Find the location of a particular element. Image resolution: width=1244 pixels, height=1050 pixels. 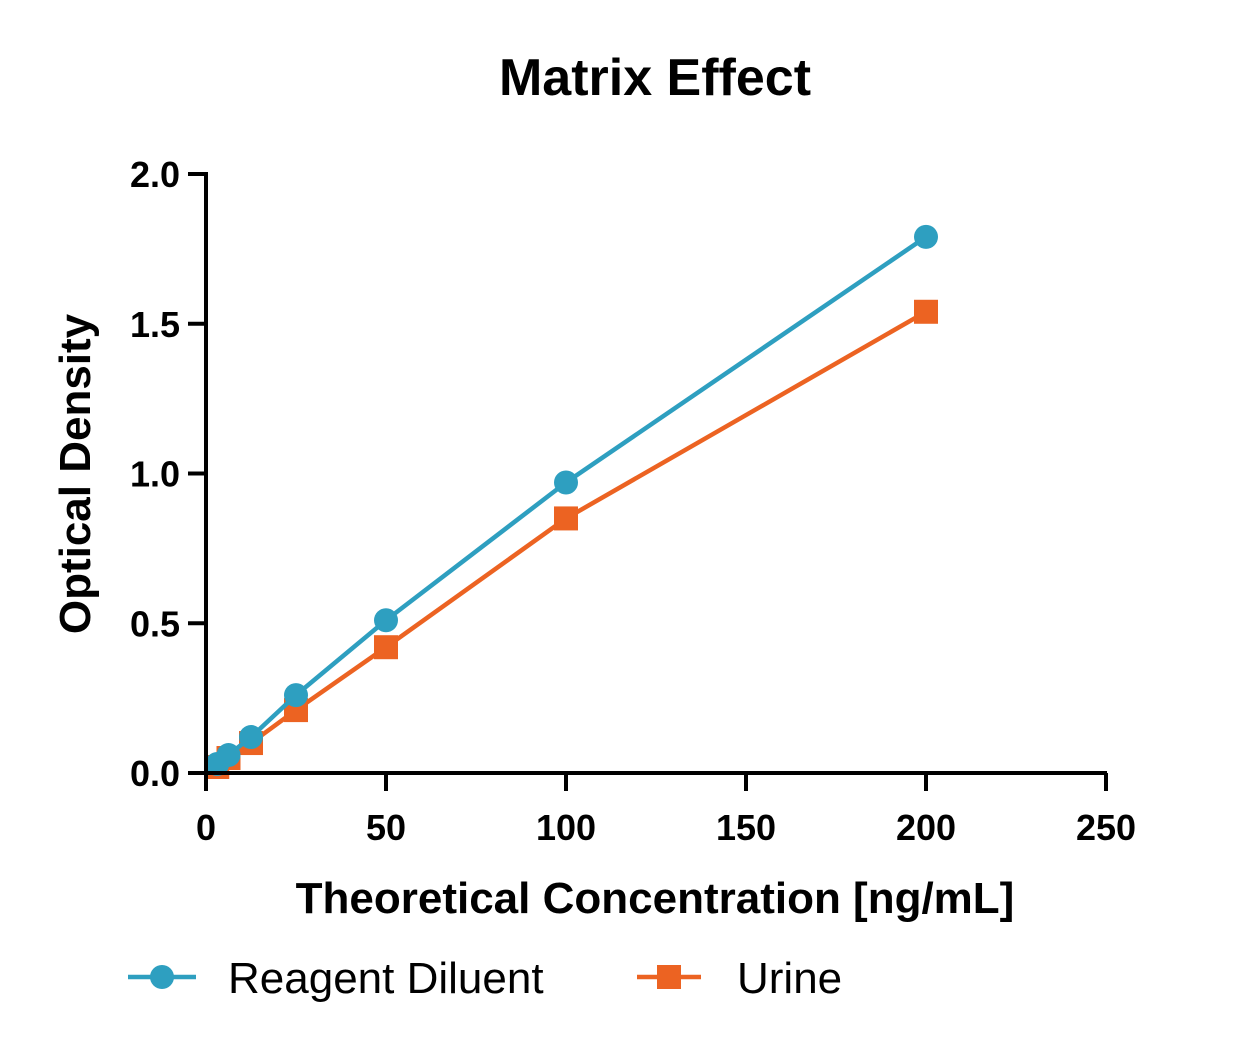

x-axis-label: Theoretical Concentration [ng/mL] is located at coordinates (655, 898).